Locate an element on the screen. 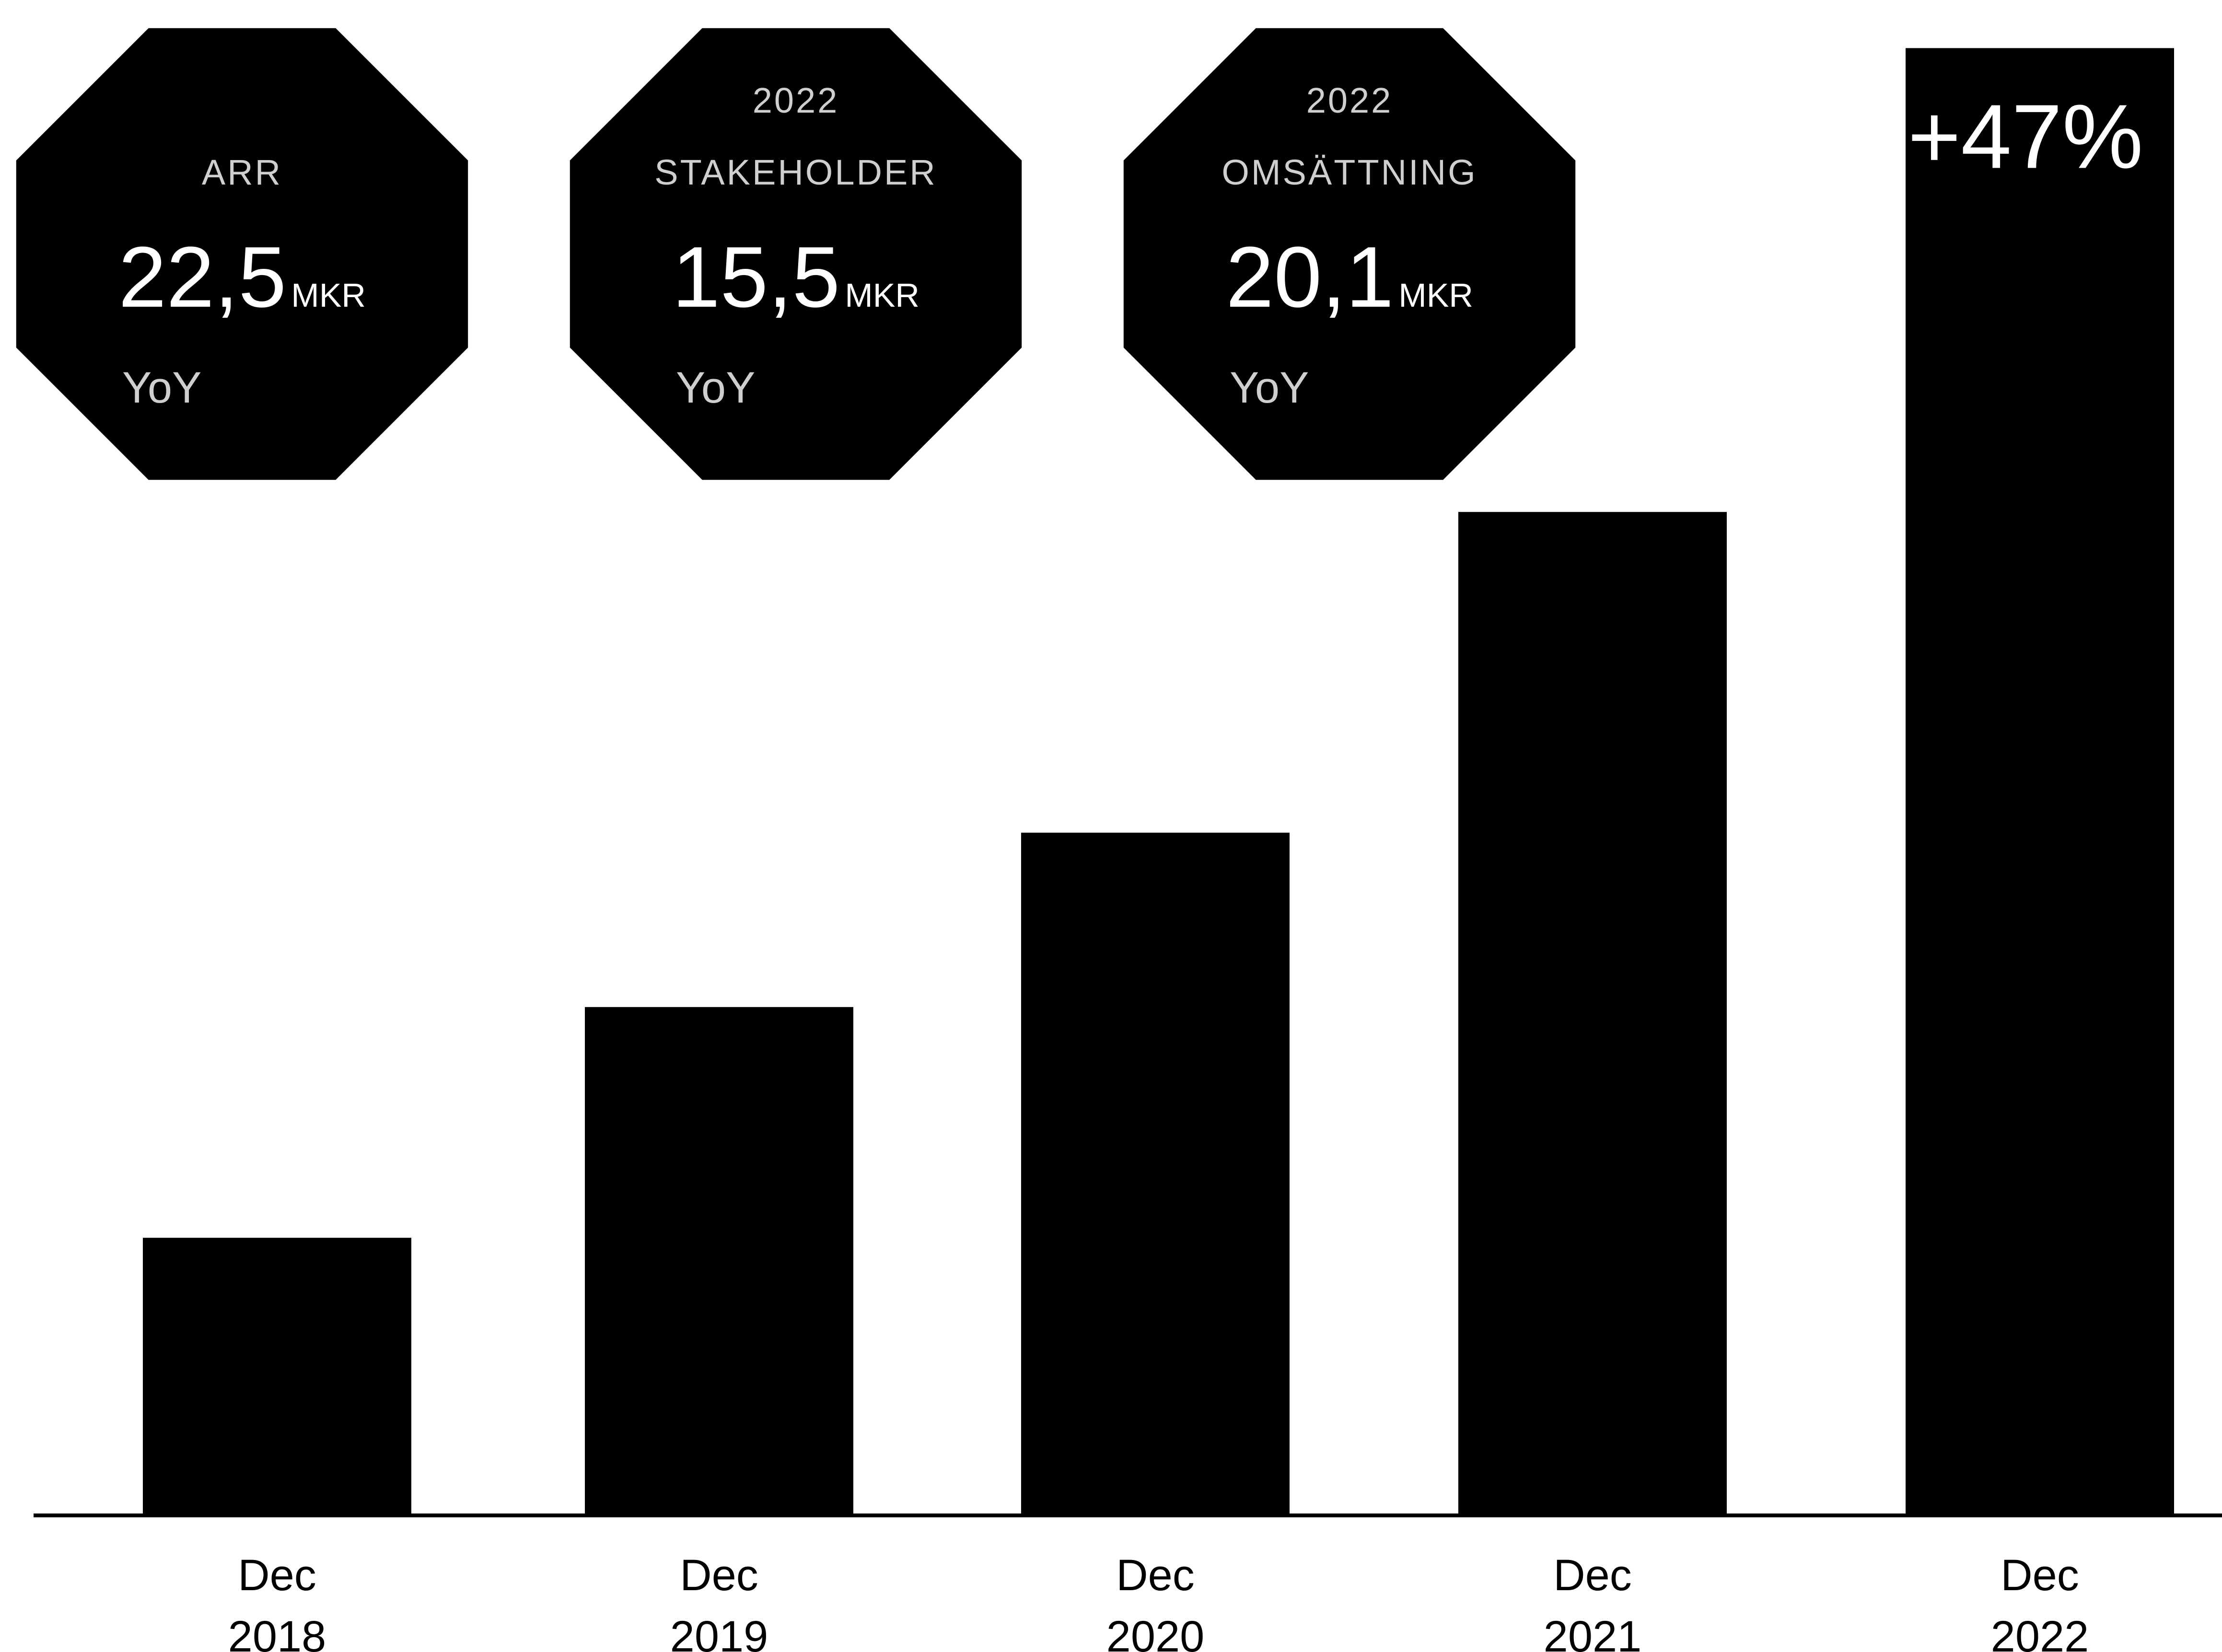 The image size is (2222, 1652). badge-label: ARR is located at coordinates (242, 172).